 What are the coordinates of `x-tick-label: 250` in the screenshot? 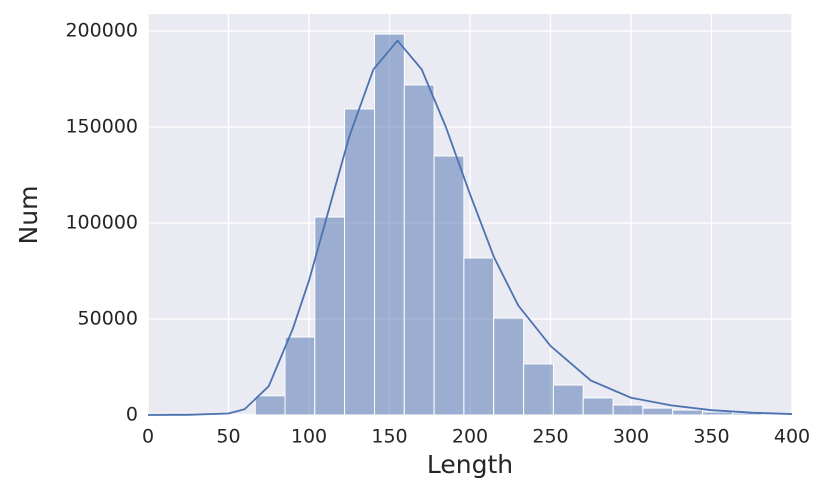 It's located at (550, 437).